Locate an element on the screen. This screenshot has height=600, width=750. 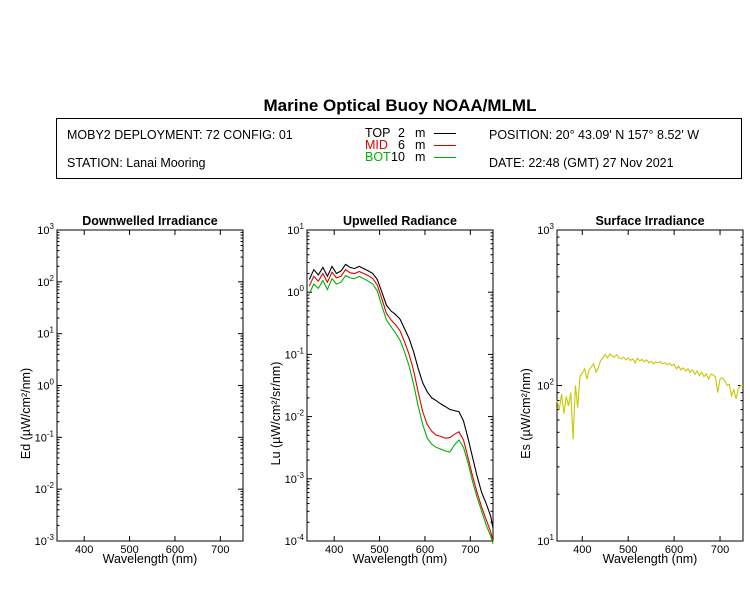
downwelled-irradiance-ytick-label: 10⁻³ is located at coordinates (45, 540).